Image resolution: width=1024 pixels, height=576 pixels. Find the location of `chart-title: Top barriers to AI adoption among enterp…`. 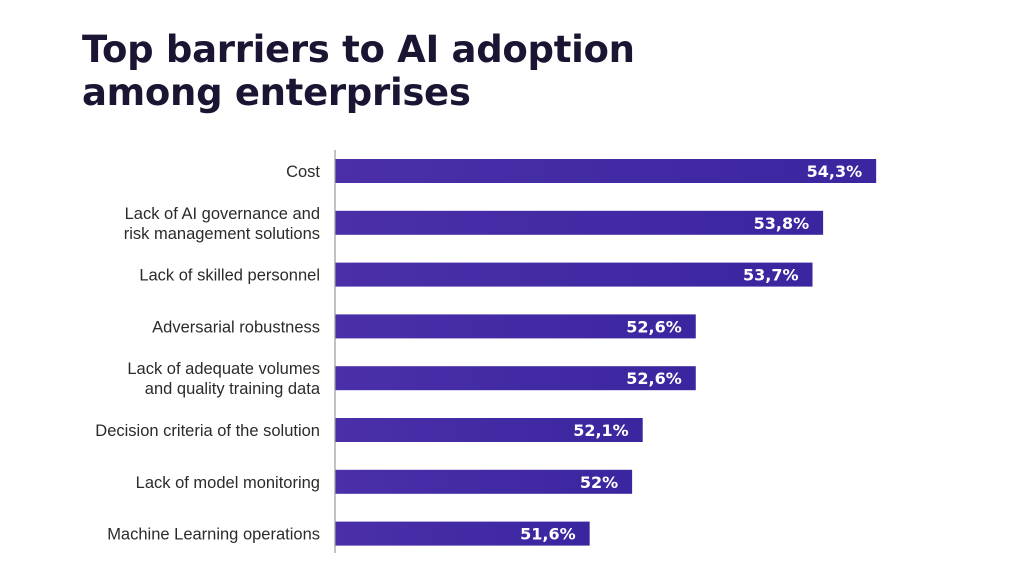

chart-title: Top barriers to AI adoption among enterp… is located at coordinates (462, 71).